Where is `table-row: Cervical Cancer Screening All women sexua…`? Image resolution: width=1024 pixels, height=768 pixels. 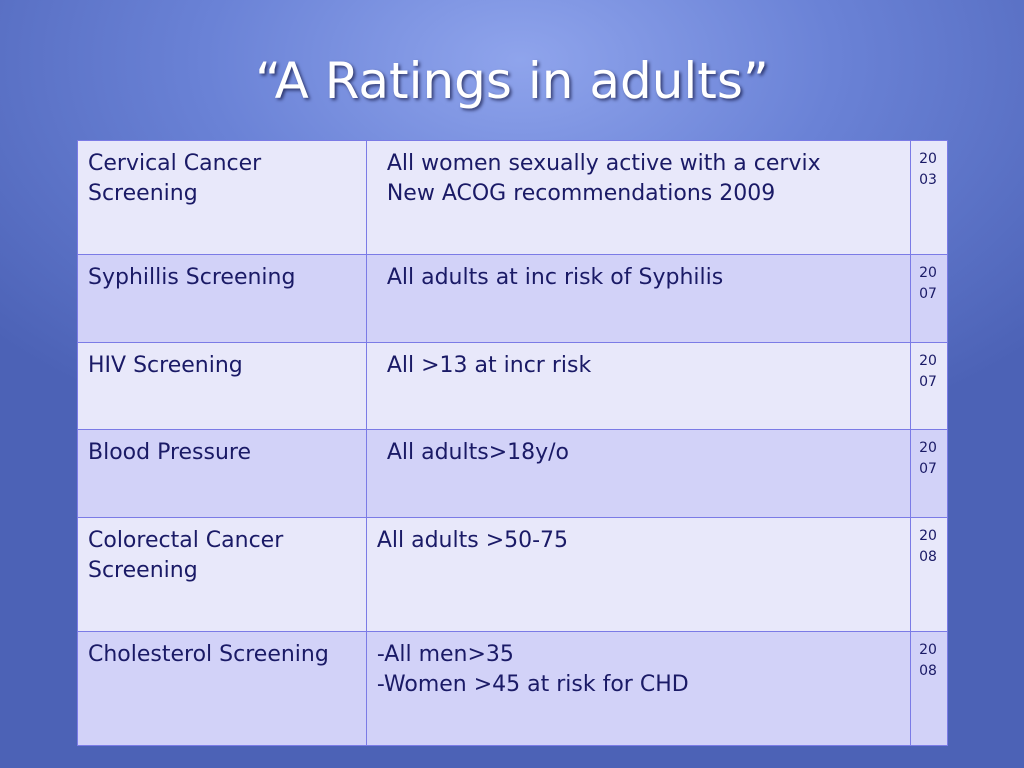 table-row: Cervical Cancer Screening All women sexua… is located at coordinates (512, 197).